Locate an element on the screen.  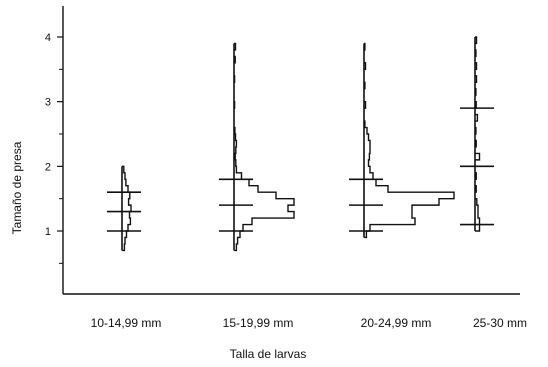
category-label: 10-14,99 mm is located at coordinates (126, 323).